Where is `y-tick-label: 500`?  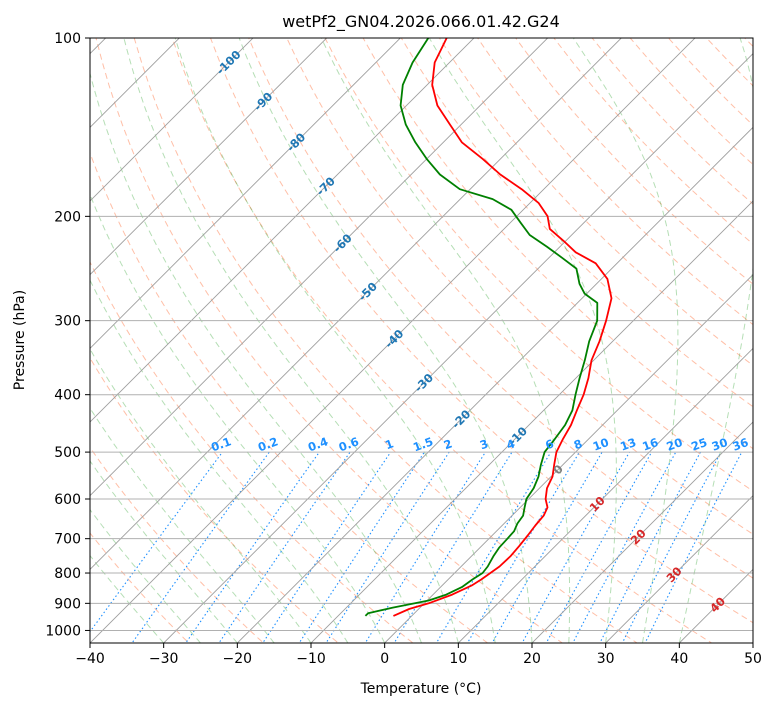 y-tick-label: 500 is located at coordinates (67, 453).